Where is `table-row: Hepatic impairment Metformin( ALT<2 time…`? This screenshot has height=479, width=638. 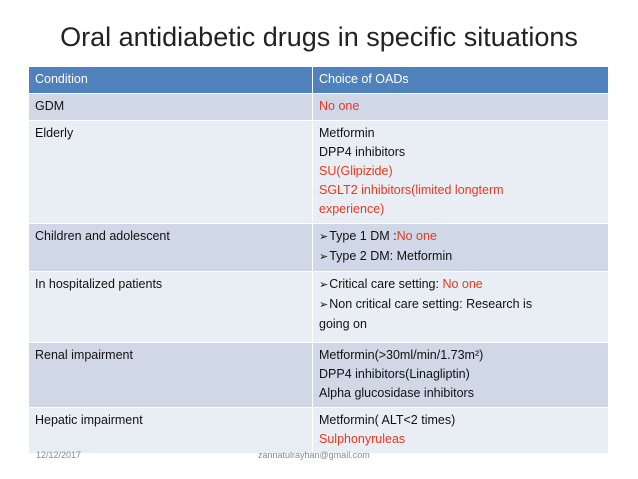
table-row: Hepatic impairment Metformin( ALT<2 time… is located at coordinates (319, 430).